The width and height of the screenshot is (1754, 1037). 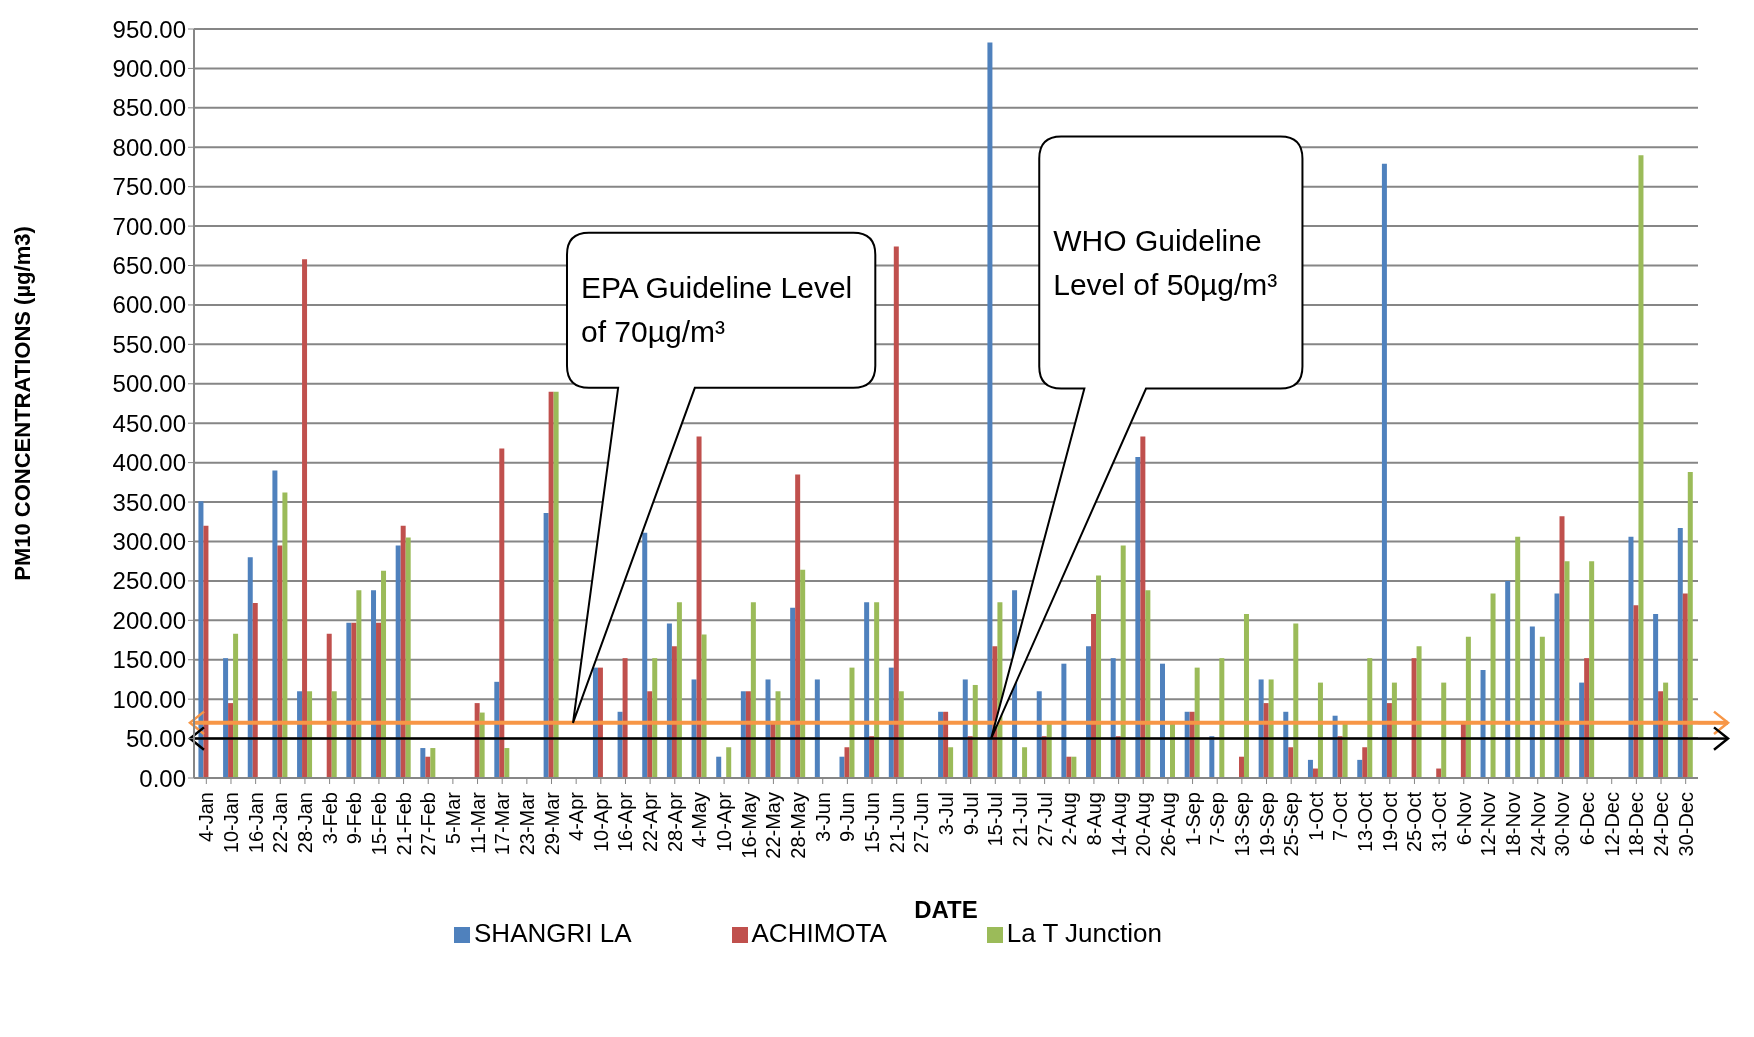 I want to click on y-tick-label: 300.00, so click(x=149, y=541).